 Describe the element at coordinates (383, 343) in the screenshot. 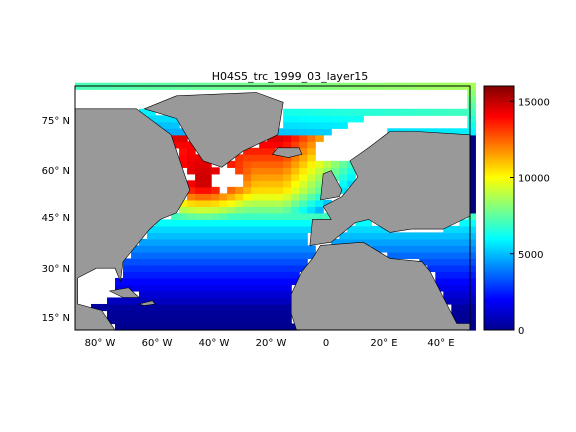

I see `x-tick-label: 20° E` at that location.